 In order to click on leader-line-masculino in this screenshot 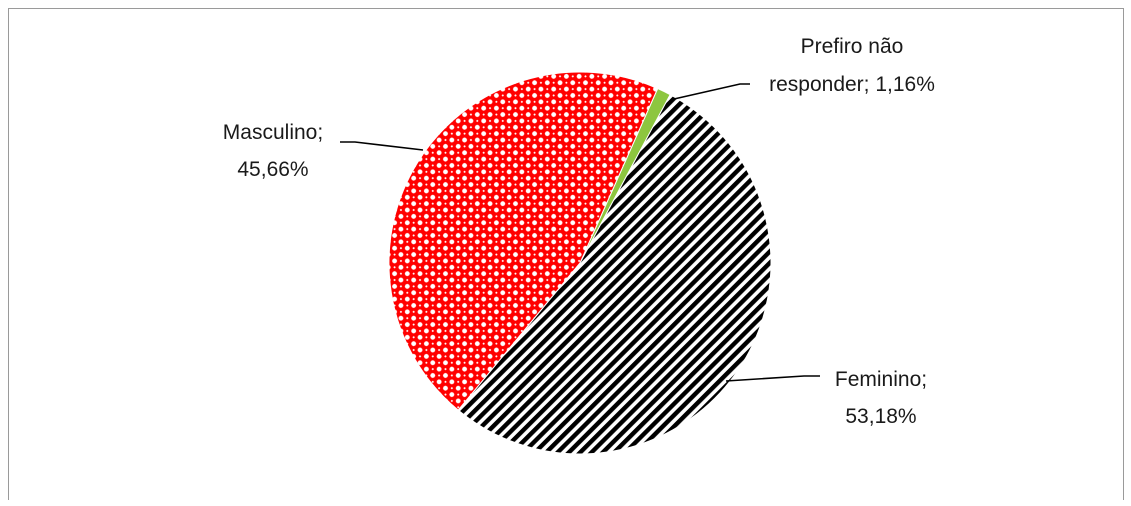, I will do `click(382, 146)`.